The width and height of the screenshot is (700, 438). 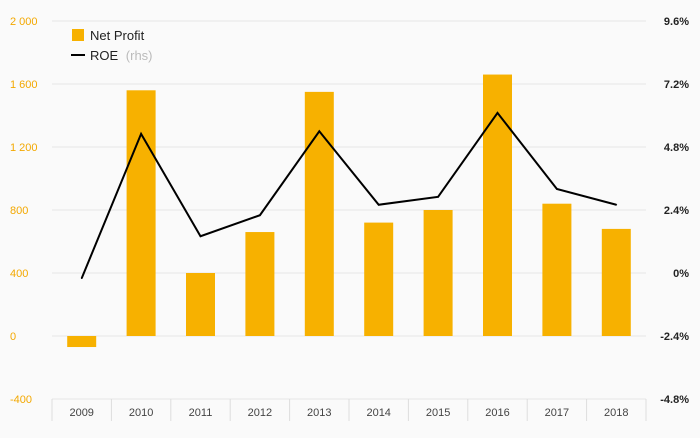 What do you see at coordinates (681, 274) in the screenshot?
I see `y-right-tick-label: 0%` at bounding box center [681, 274].